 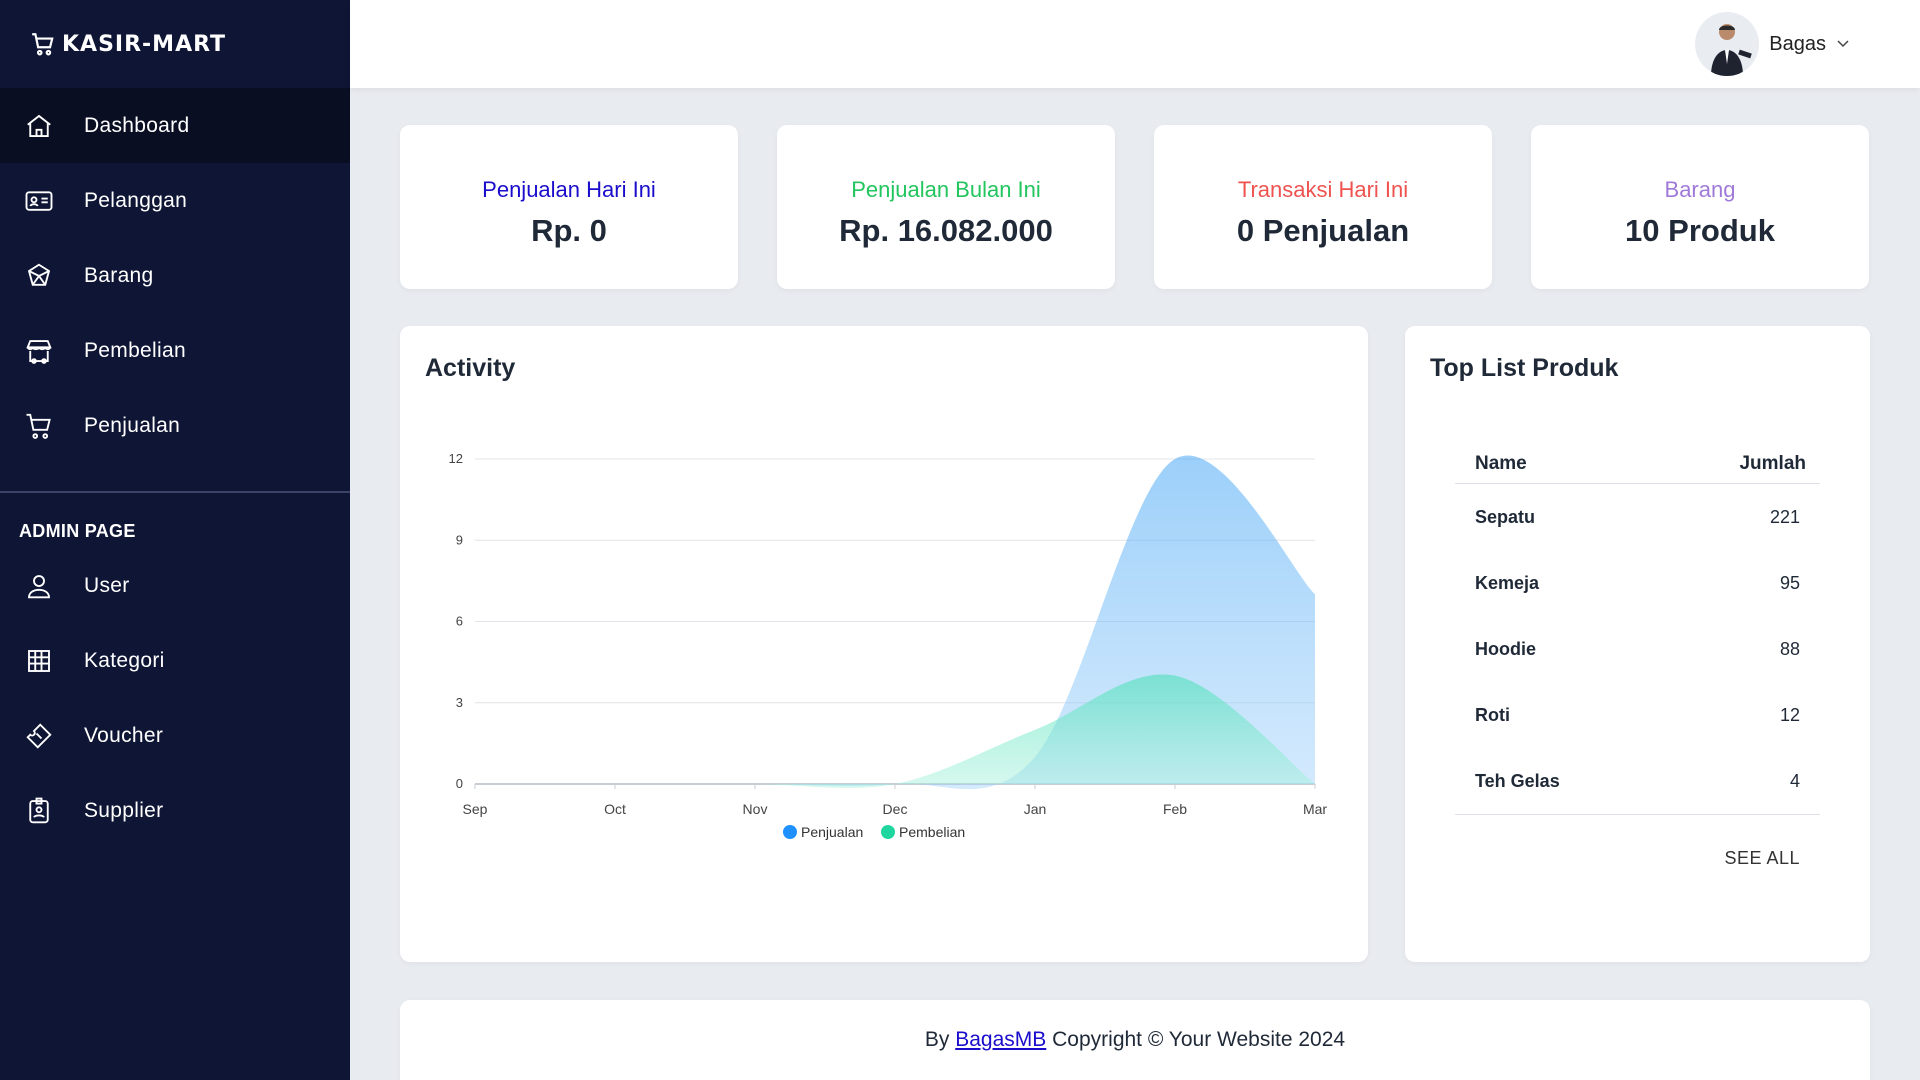 I want to click on sidebar-item-pembelian: Pembelian, so click(x=175, y=350).